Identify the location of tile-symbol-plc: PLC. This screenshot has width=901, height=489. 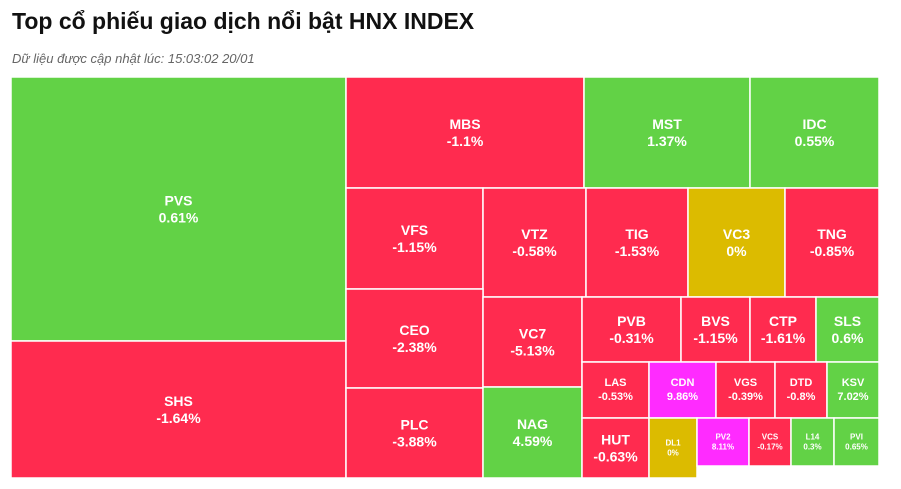
(415, 424).